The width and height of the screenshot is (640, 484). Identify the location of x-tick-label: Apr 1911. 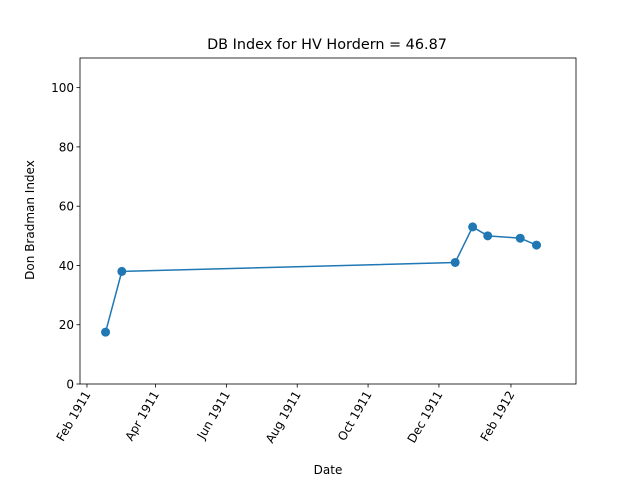
(142, 416).